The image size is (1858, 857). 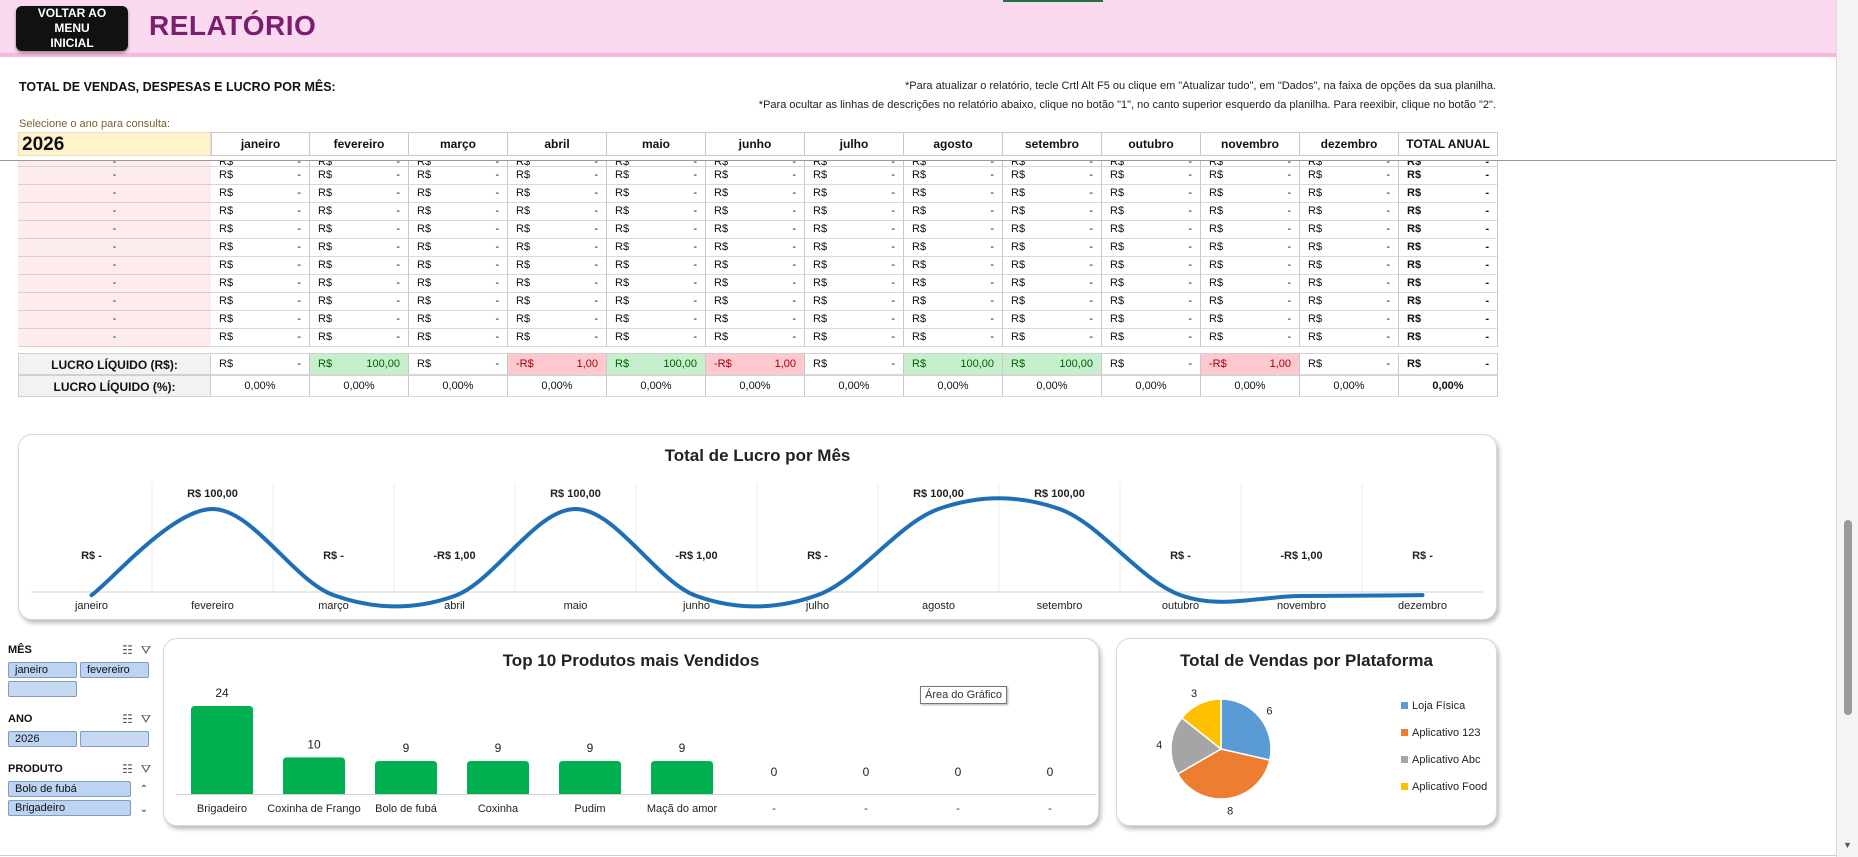 I want to click on year-slicer-title: ANO, so click(x=20, y=719).